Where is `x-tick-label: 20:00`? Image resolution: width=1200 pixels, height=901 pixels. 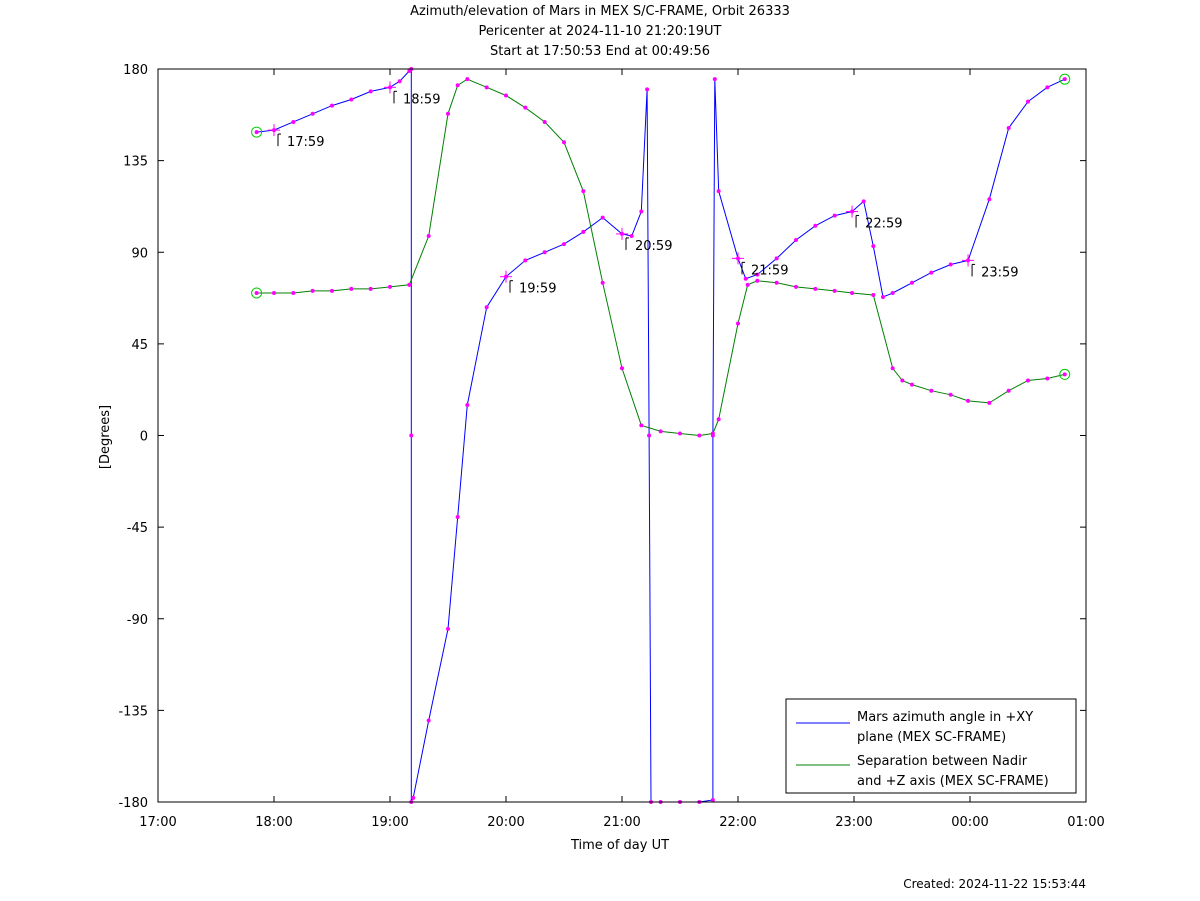 x-tick-label: 20:00 is located at coordinates (505, 822).